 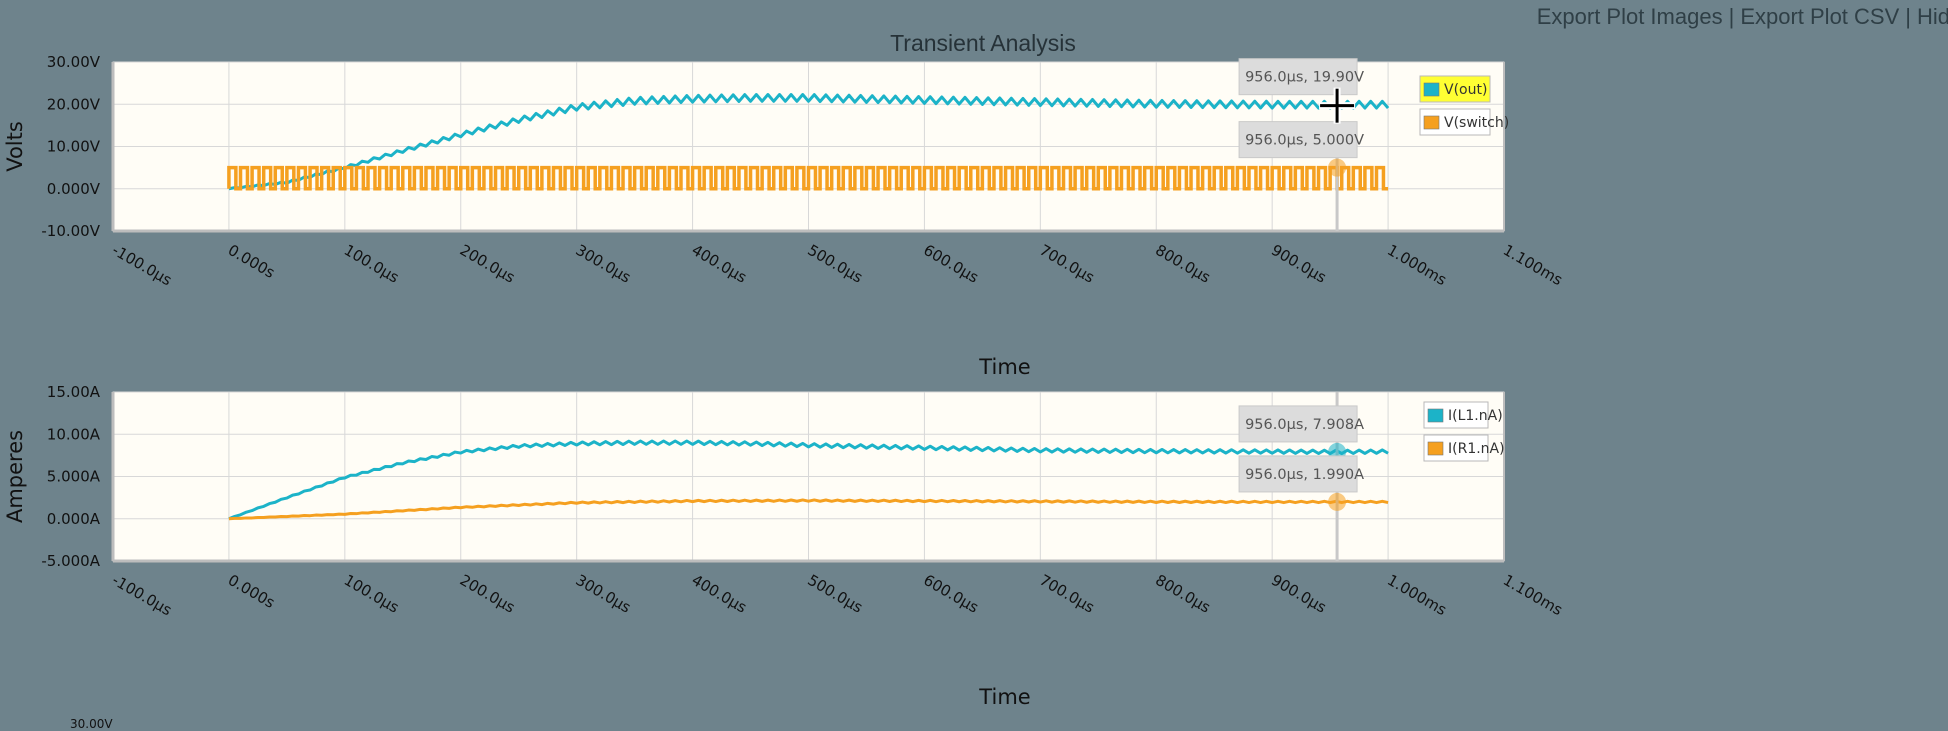 I want to click on y-tick-label: 15.00A, so click(x=74, y=392).